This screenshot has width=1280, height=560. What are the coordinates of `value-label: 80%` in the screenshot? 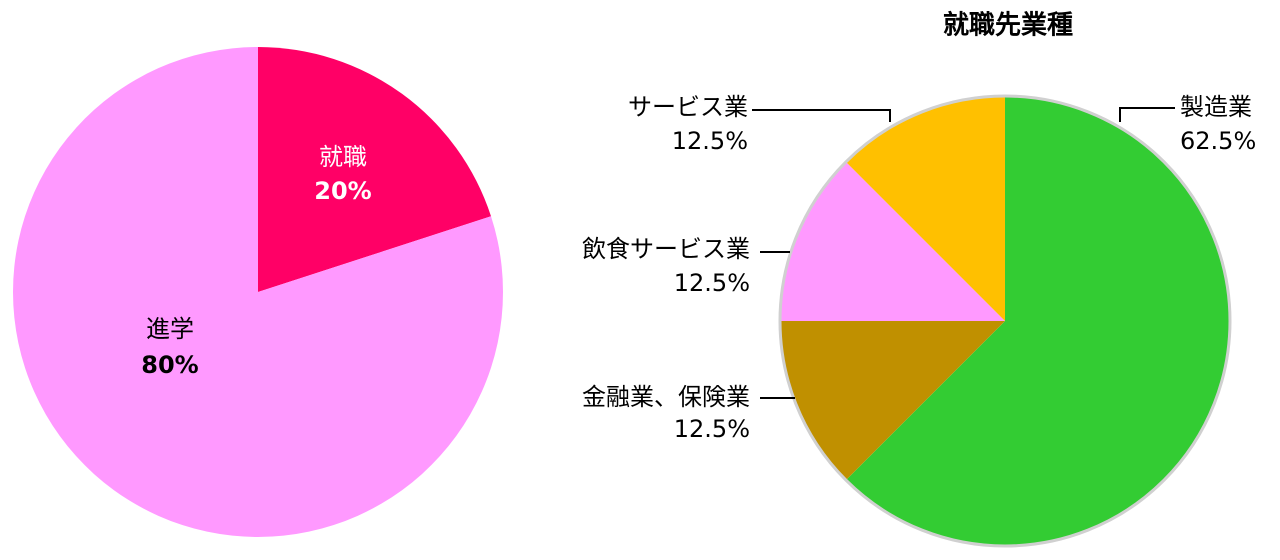 It's located at (169, 365).